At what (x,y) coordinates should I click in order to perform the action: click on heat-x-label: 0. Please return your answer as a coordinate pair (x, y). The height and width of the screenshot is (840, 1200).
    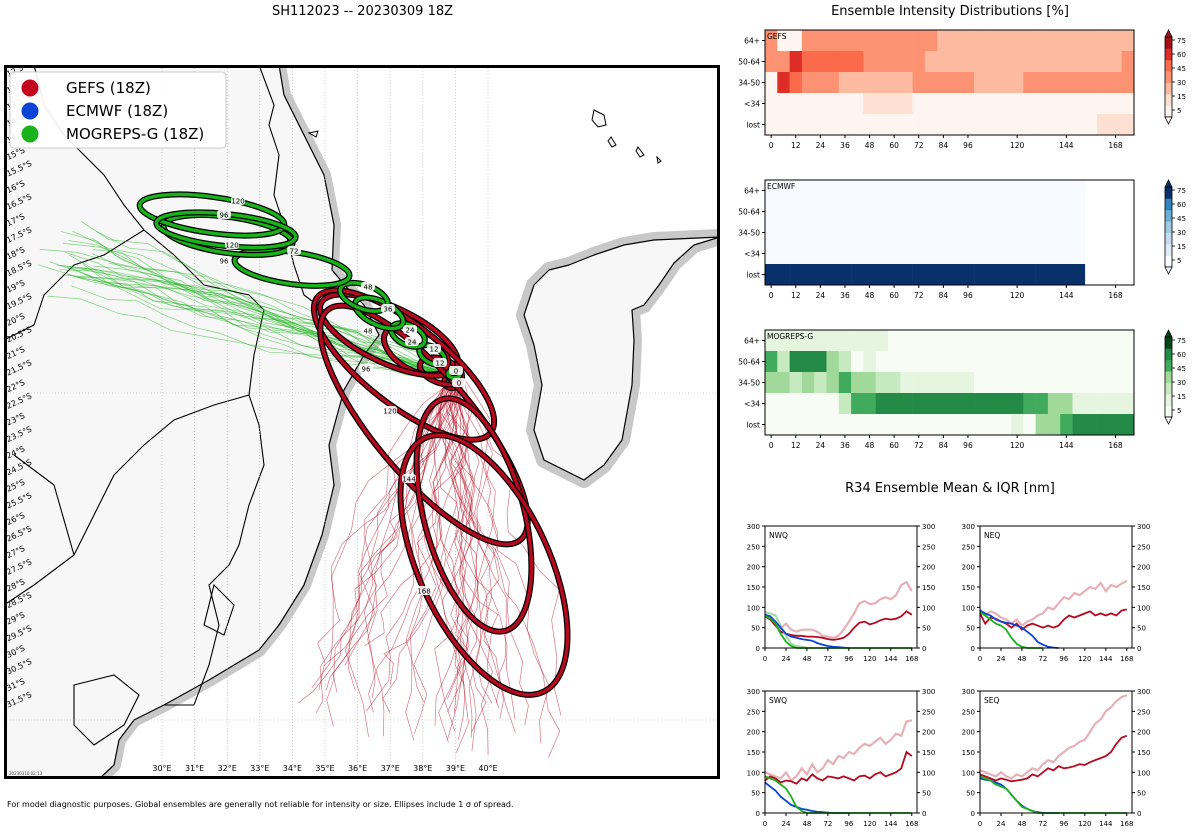
    Looking at the image, I should click on (771, 445).